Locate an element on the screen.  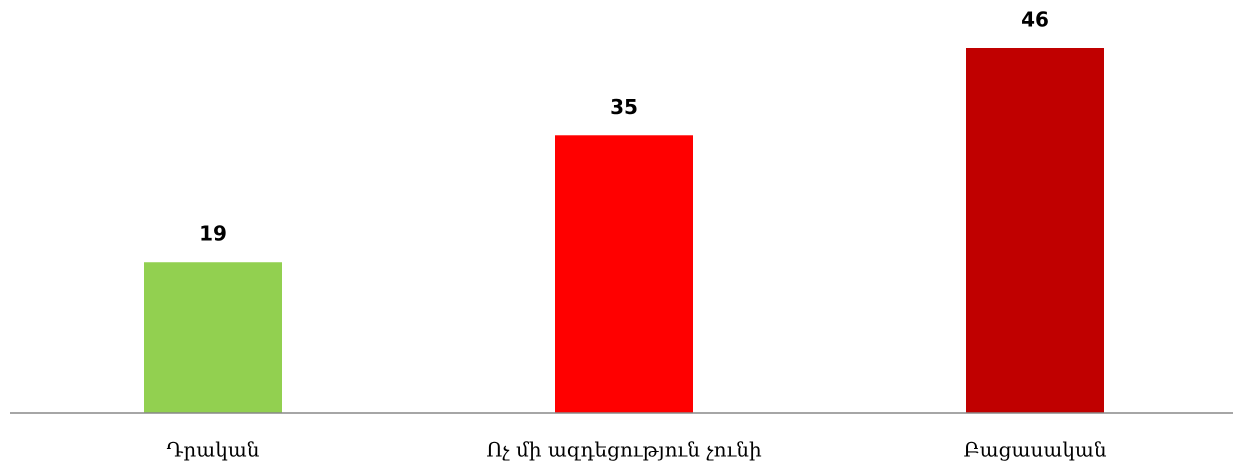
data-label: 19 is located at coordinates (213, 234).